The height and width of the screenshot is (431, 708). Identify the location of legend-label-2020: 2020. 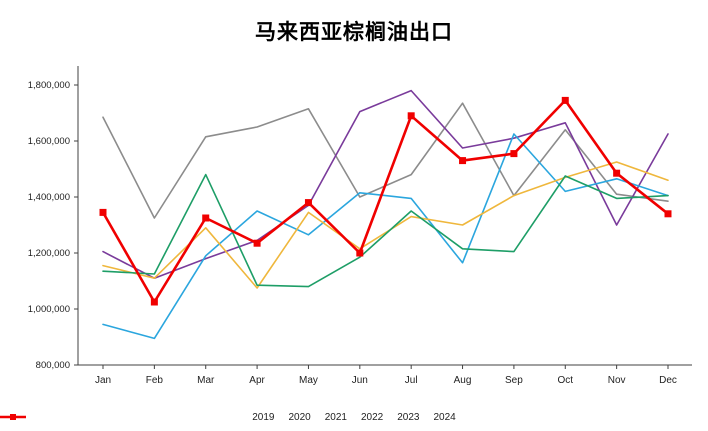
(299, 417).